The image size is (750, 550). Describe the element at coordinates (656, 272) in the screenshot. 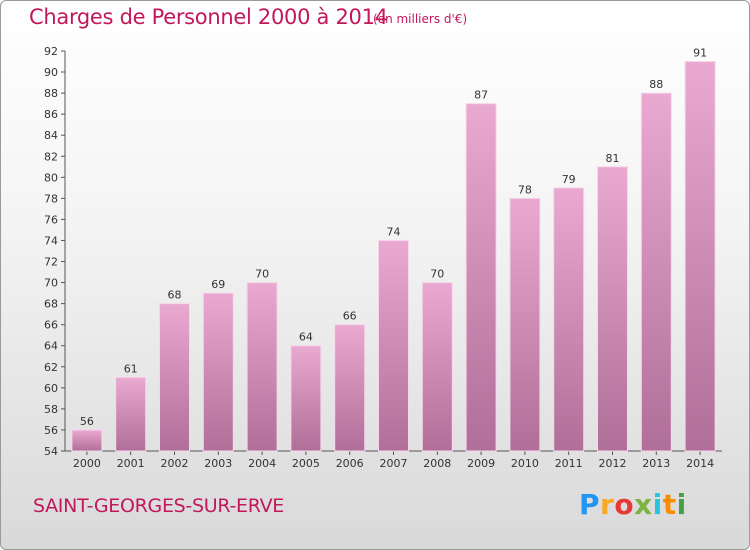

I see `bar-2013` at that location.